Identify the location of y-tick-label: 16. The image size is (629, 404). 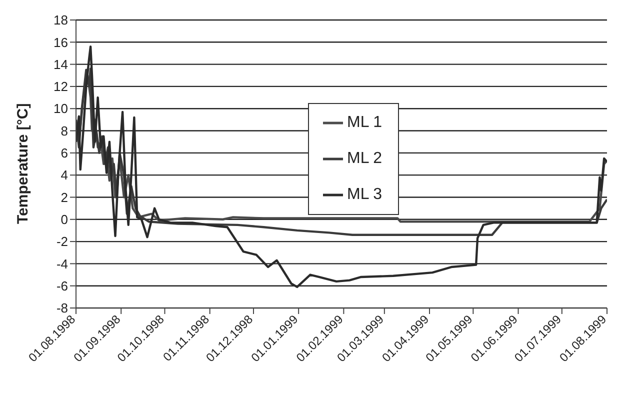
(61, 42).